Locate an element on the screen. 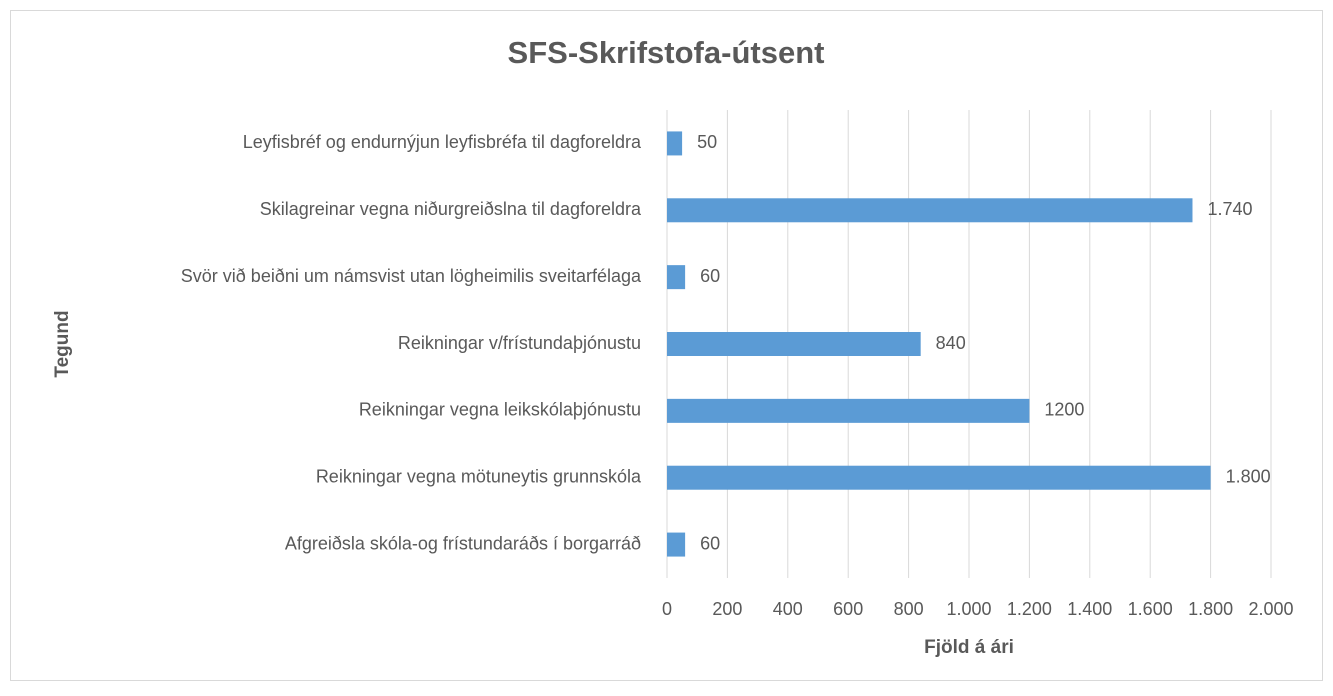  x-tick-label: 800 is located at coordinates (909, 609).